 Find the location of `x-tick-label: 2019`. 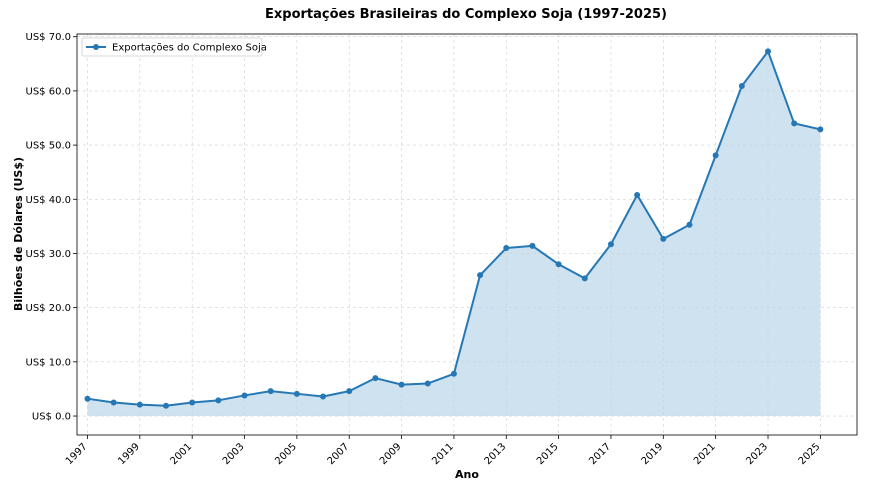

x-tick-label: 2019 is located at coordinates (653, 454).